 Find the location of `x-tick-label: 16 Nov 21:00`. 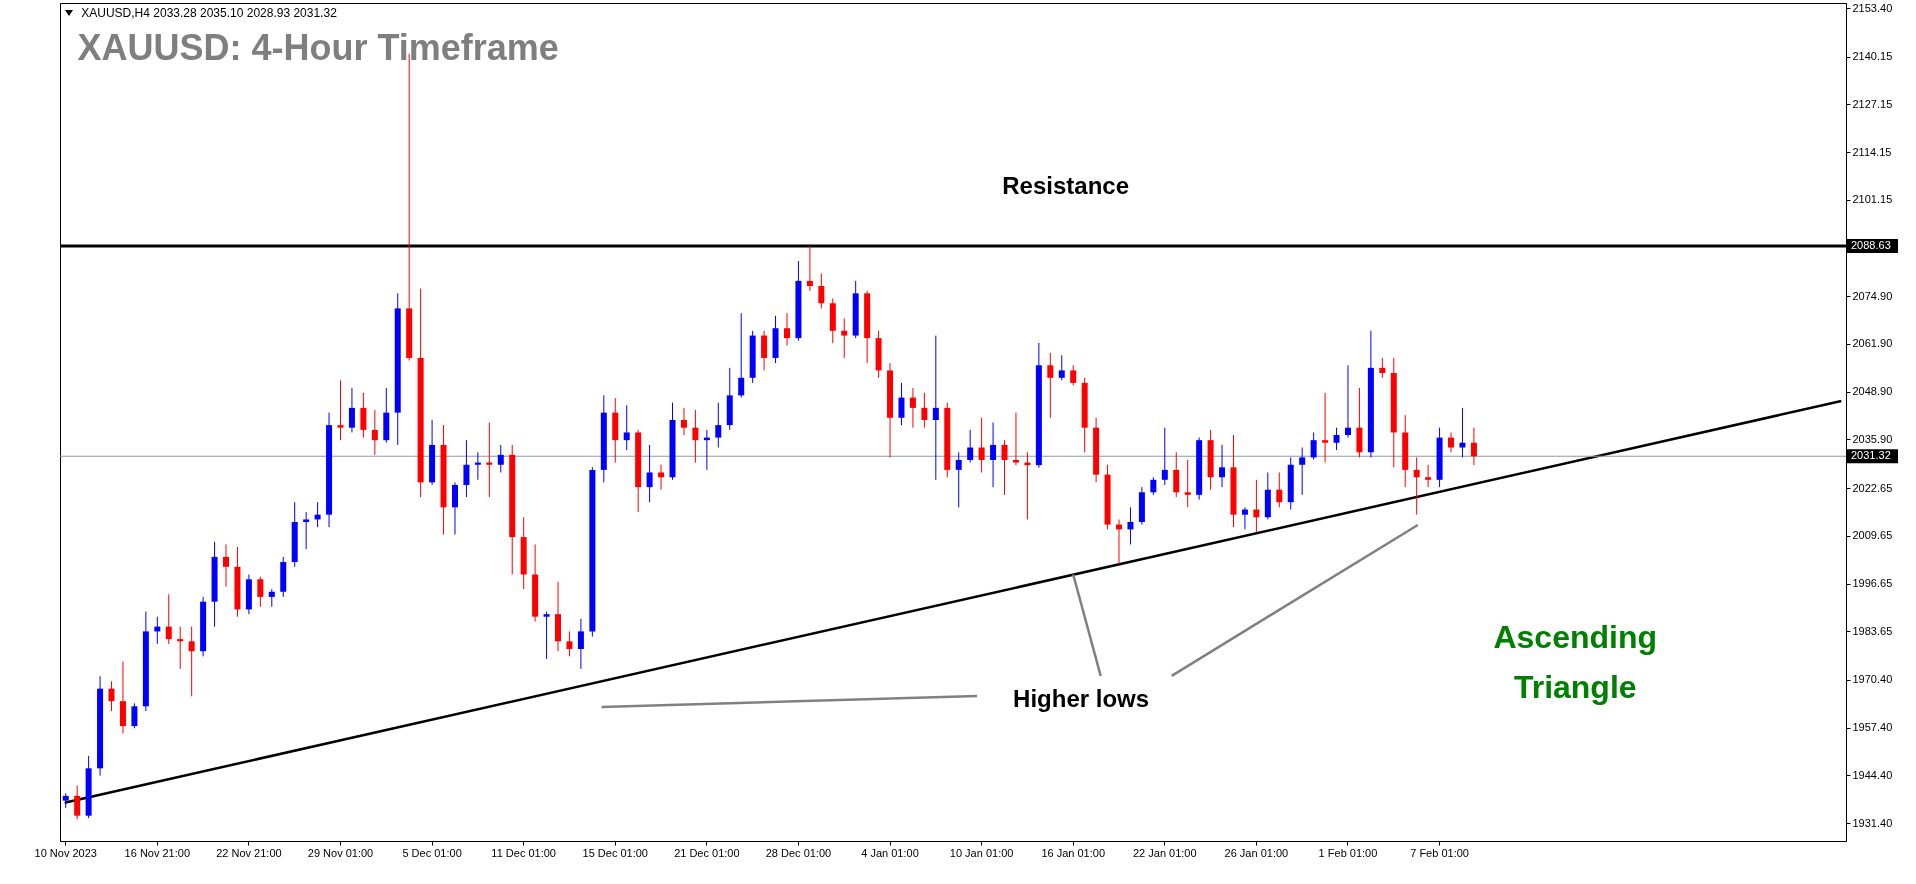

x-tick-label: 16 Nov 21:00 is located at coordinates (157, 852).